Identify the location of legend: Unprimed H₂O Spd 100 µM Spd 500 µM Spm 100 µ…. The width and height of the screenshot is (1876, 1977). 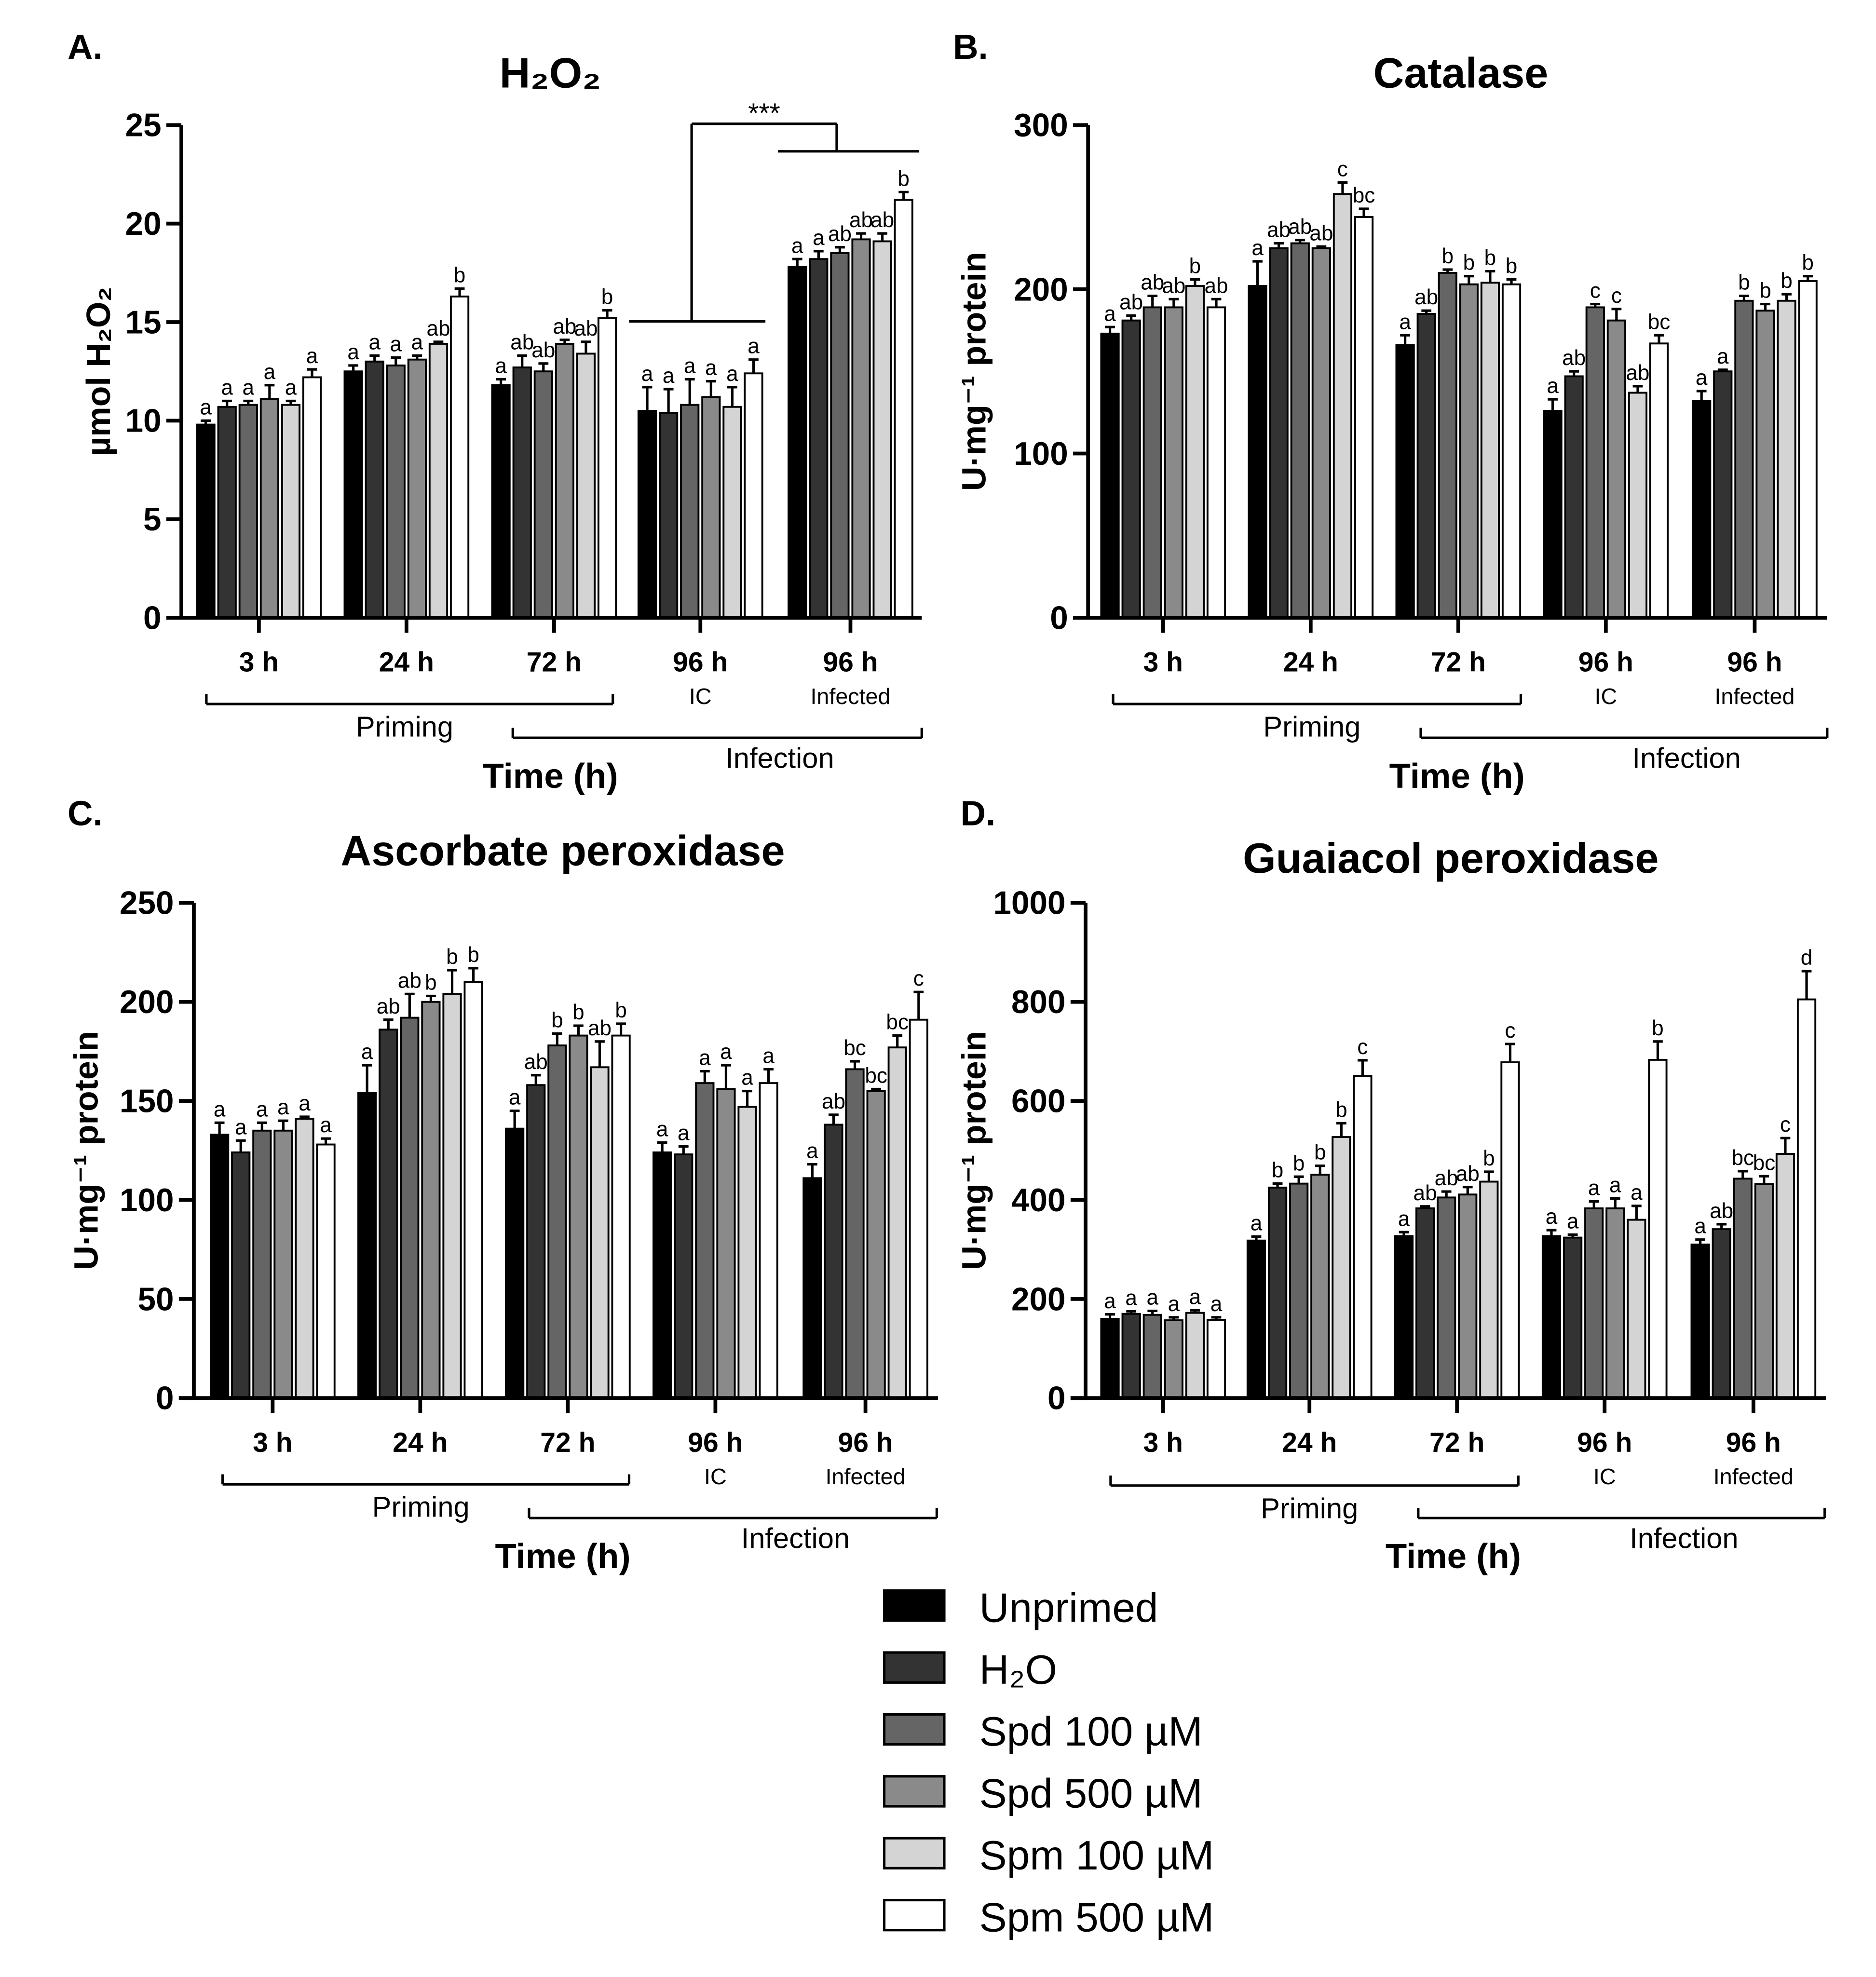
(1048, 1762).